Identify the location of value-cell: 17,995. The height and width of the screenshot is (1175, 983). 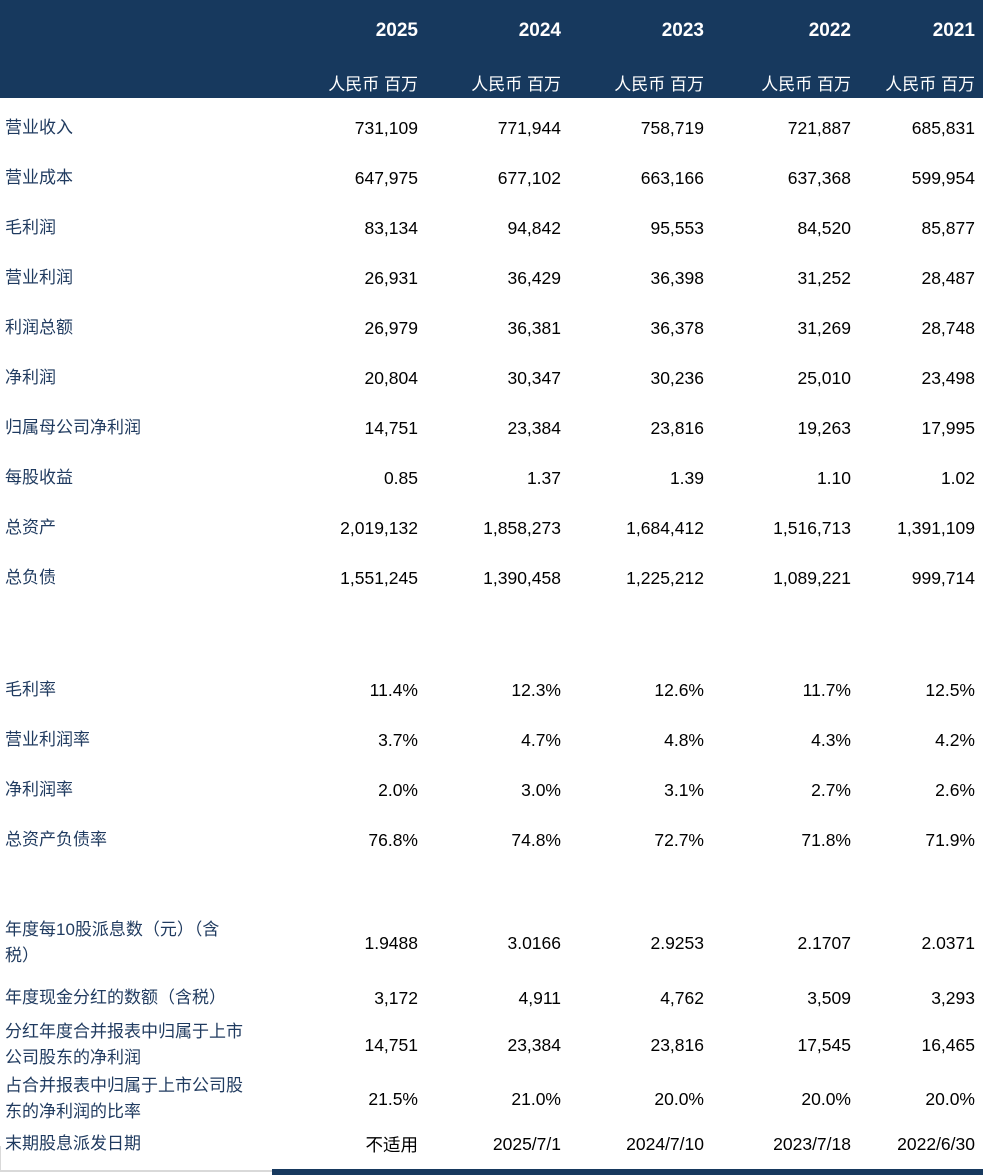
(948, 427).